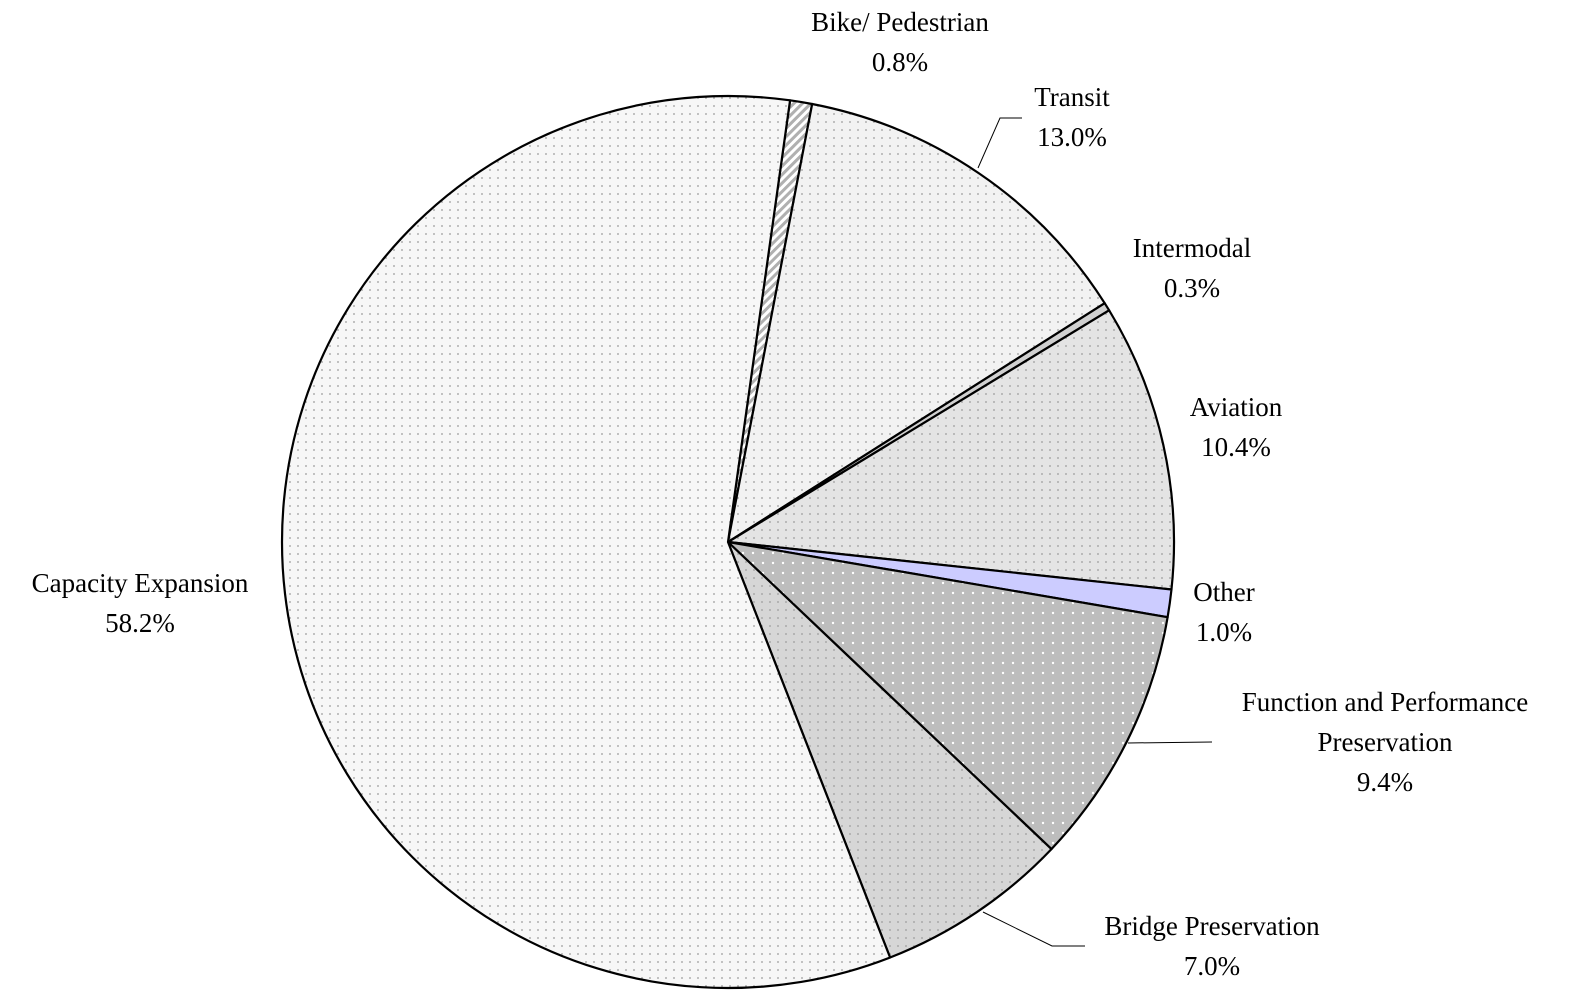 The image size is (1572, 990). I want to click on slice-label: Intermodal 0.3%, so click(1192, 268).